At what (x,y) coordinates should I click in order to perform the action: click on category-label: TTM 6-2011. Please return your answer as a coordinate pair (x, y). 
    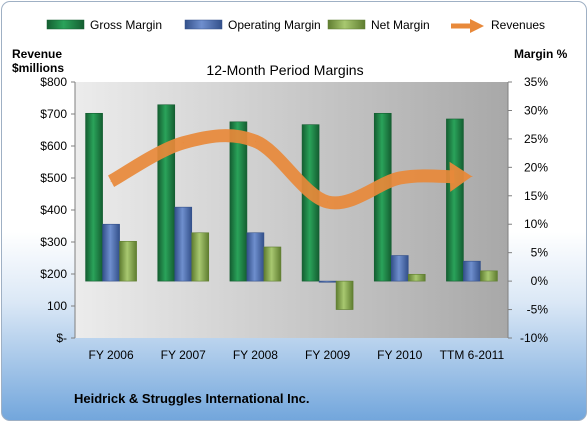
    Looking at the image, I should click on (472, 355).